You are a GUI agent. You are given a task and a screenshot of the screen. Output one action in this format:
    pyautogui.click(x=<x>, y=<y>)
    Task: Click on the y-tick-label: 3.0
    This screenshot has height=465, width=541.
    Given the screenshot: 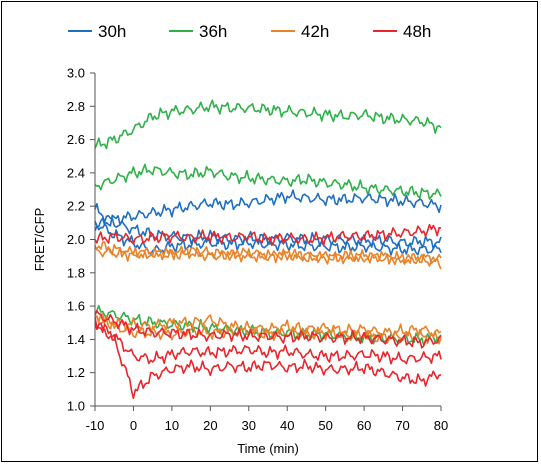 What is the action you would take?
    pyautogui.click(x=76, y=73)
    